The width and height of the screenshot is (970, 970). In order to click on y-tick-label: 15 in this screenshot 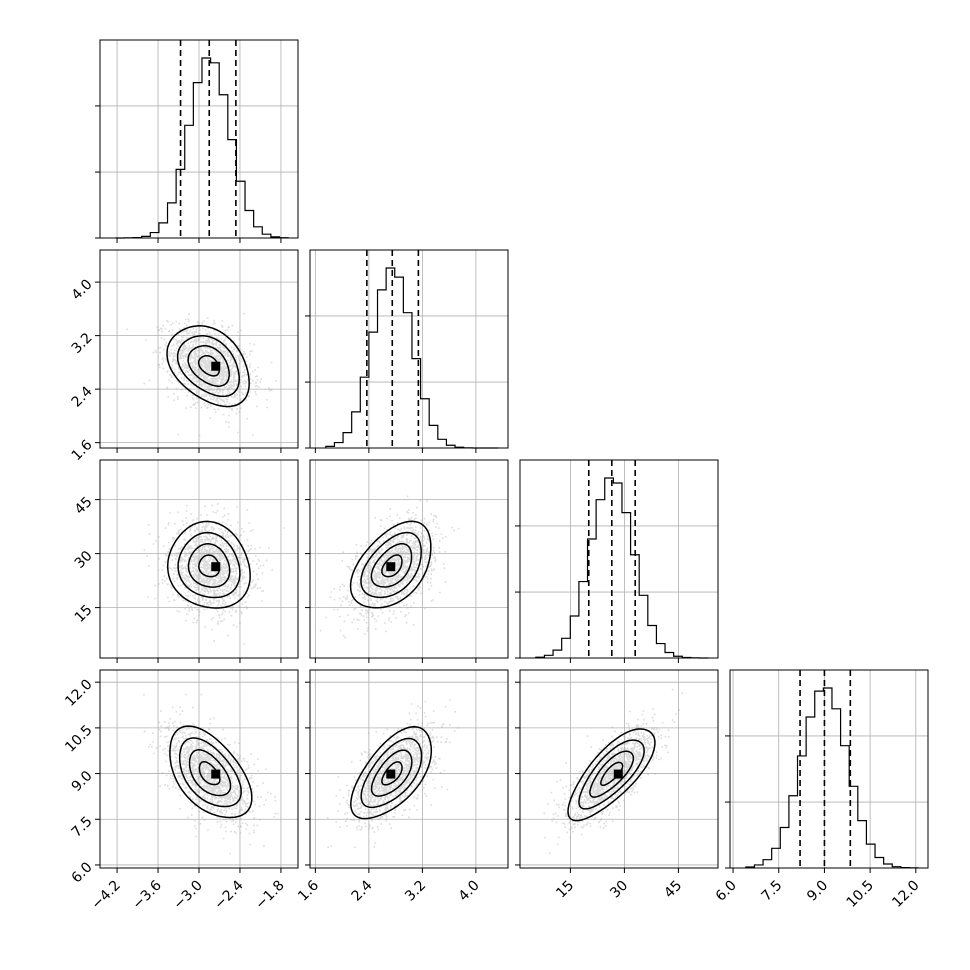, I will do `click(84, 614)`.